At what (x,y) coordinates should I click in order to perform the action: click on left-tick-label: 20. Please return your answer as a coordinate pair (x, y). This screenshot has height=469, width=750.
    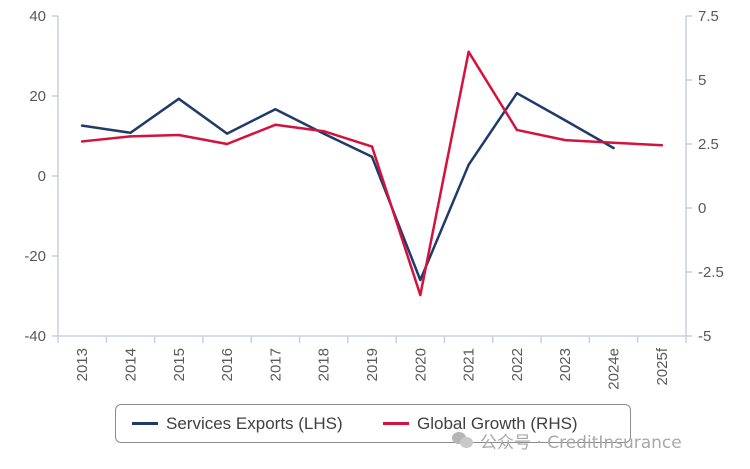
    Looking at the image, I should click on (37, 96).